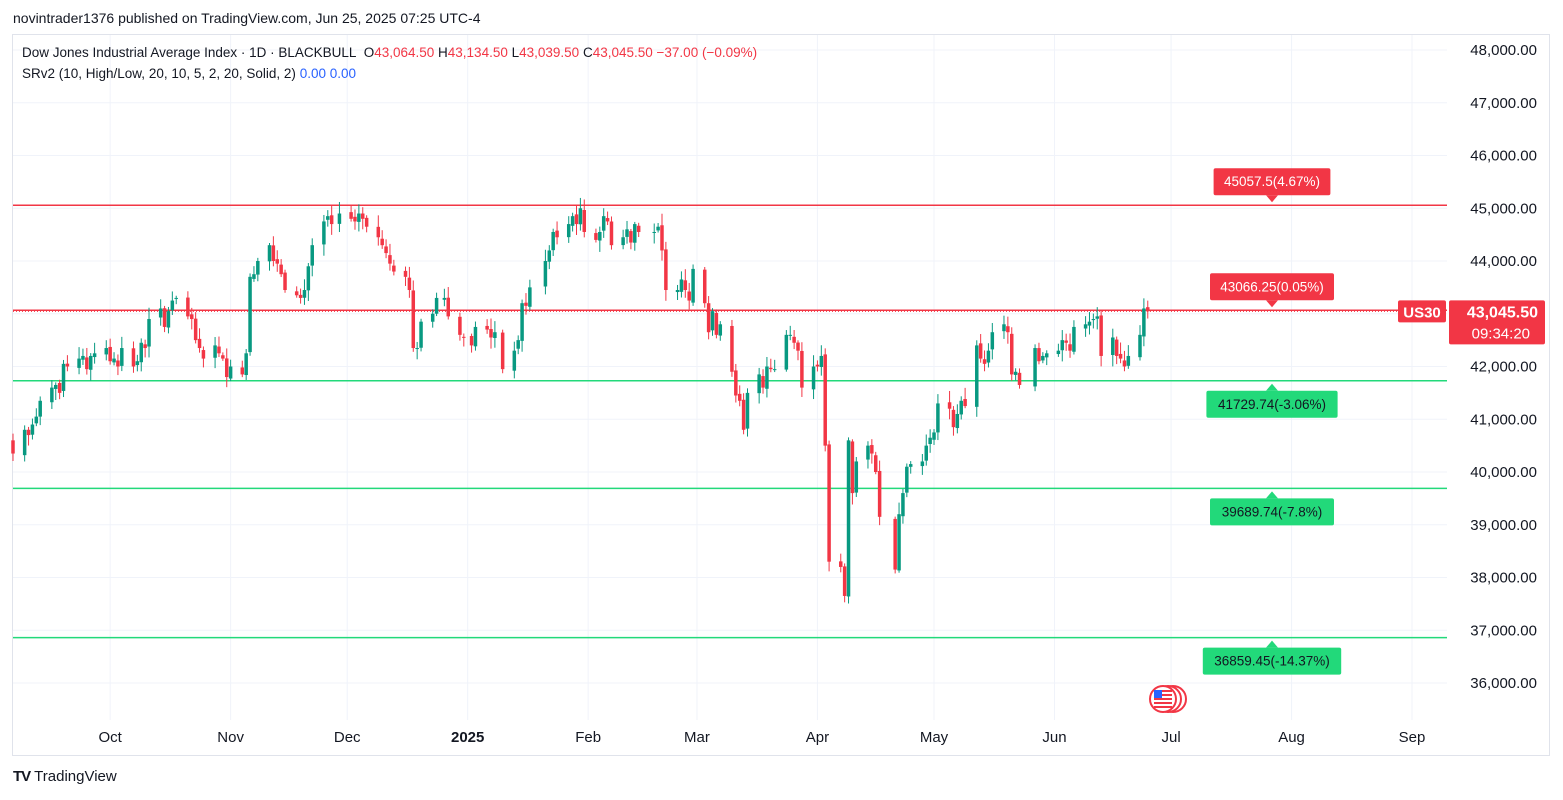  I want to click on tradingview-logo-icon: TV, so click(22, 776).